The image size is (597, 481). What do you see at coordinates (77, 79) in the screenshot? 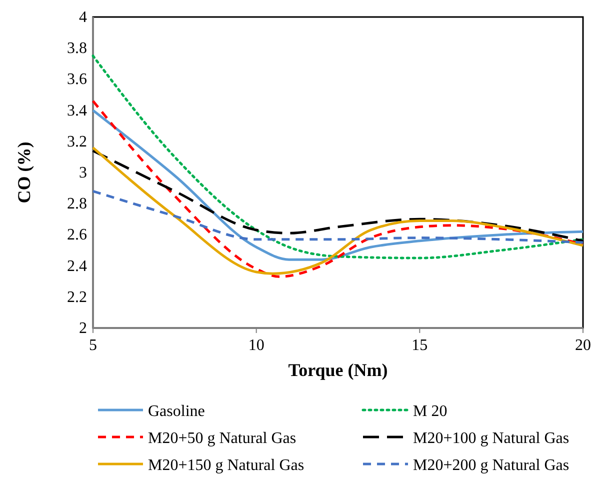
I see `y-tick-label: 3.6` at bounding box center [77, 79].